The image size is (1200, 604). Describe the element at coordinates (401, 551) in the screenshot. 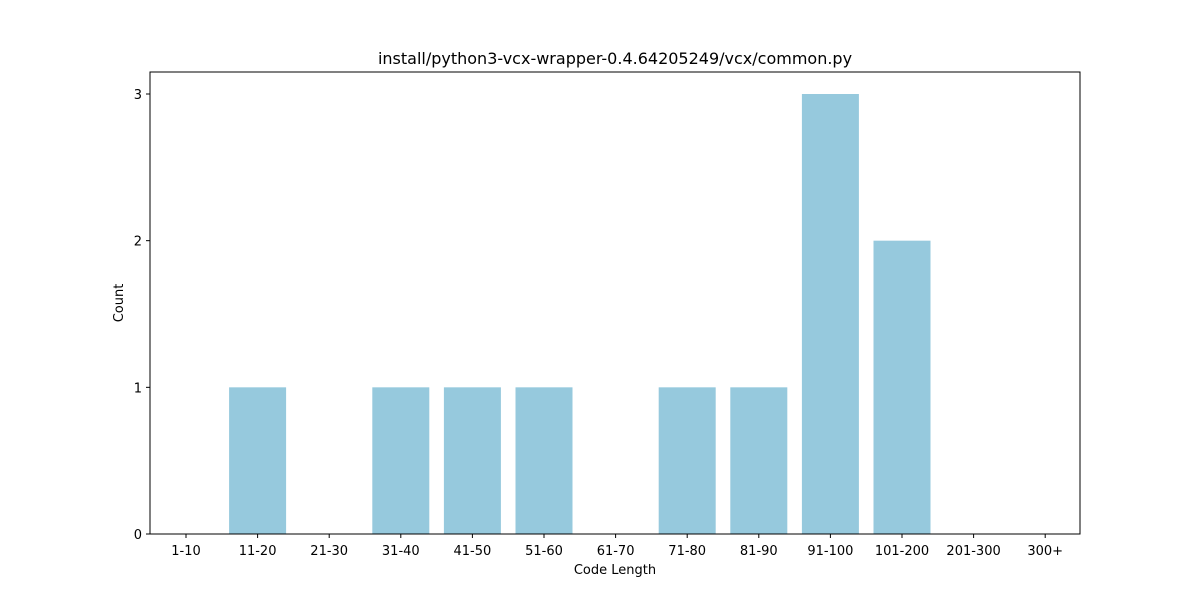

I see `x-tick-label: 31-40` at that location.